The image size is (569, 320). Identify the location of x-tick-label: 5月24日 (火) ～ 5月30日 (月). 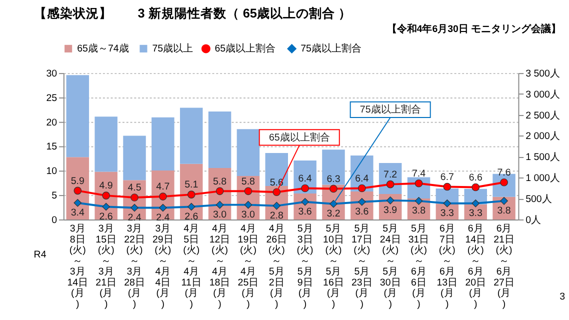
(390, 267).